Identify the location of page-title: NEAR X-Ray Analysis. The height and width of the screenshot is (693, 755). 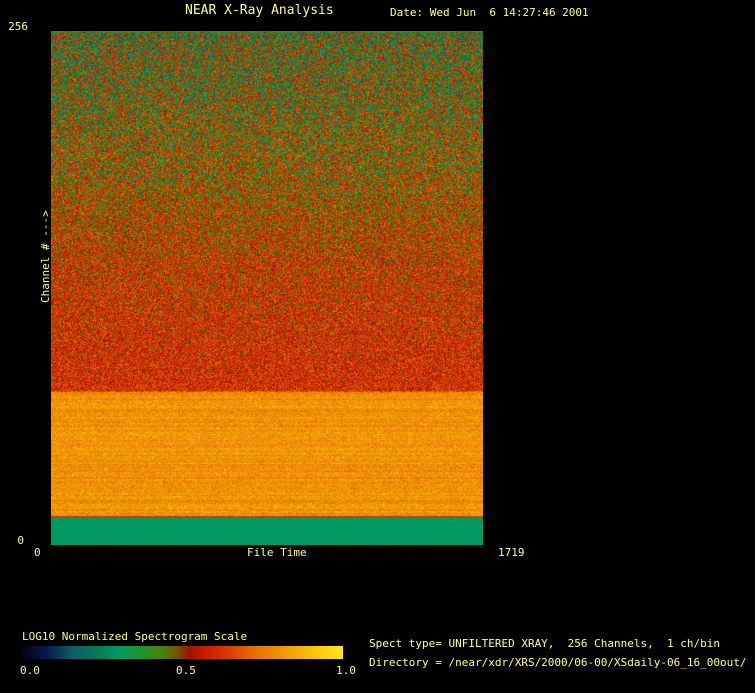
(259, 10).